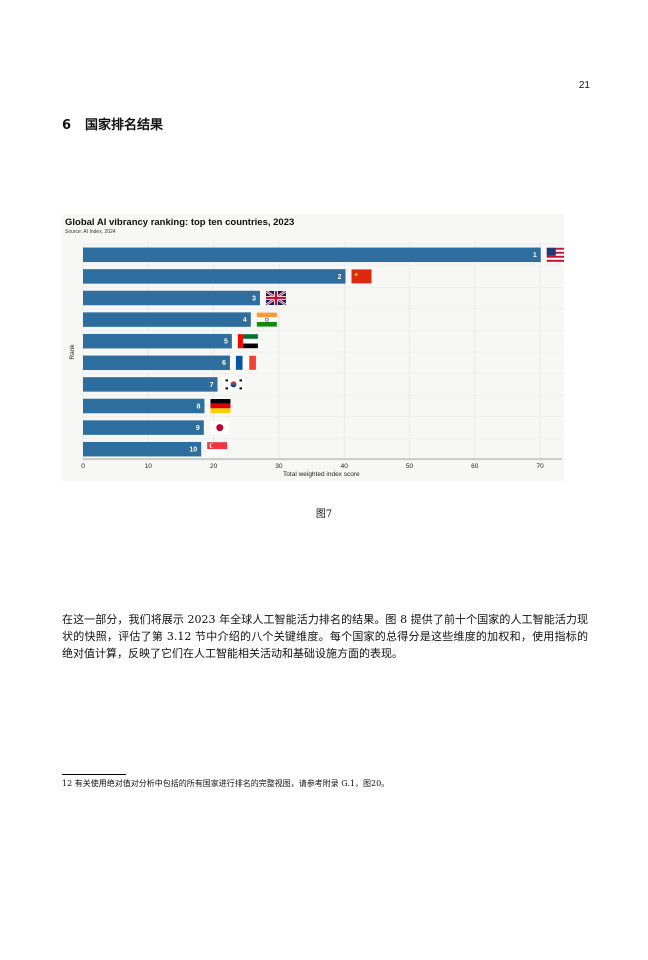 This screenshot has width=648, height=960. Describe the element at coordinates (214, 466) in the screenshot. I see `x-tick-label: 20` at that location.